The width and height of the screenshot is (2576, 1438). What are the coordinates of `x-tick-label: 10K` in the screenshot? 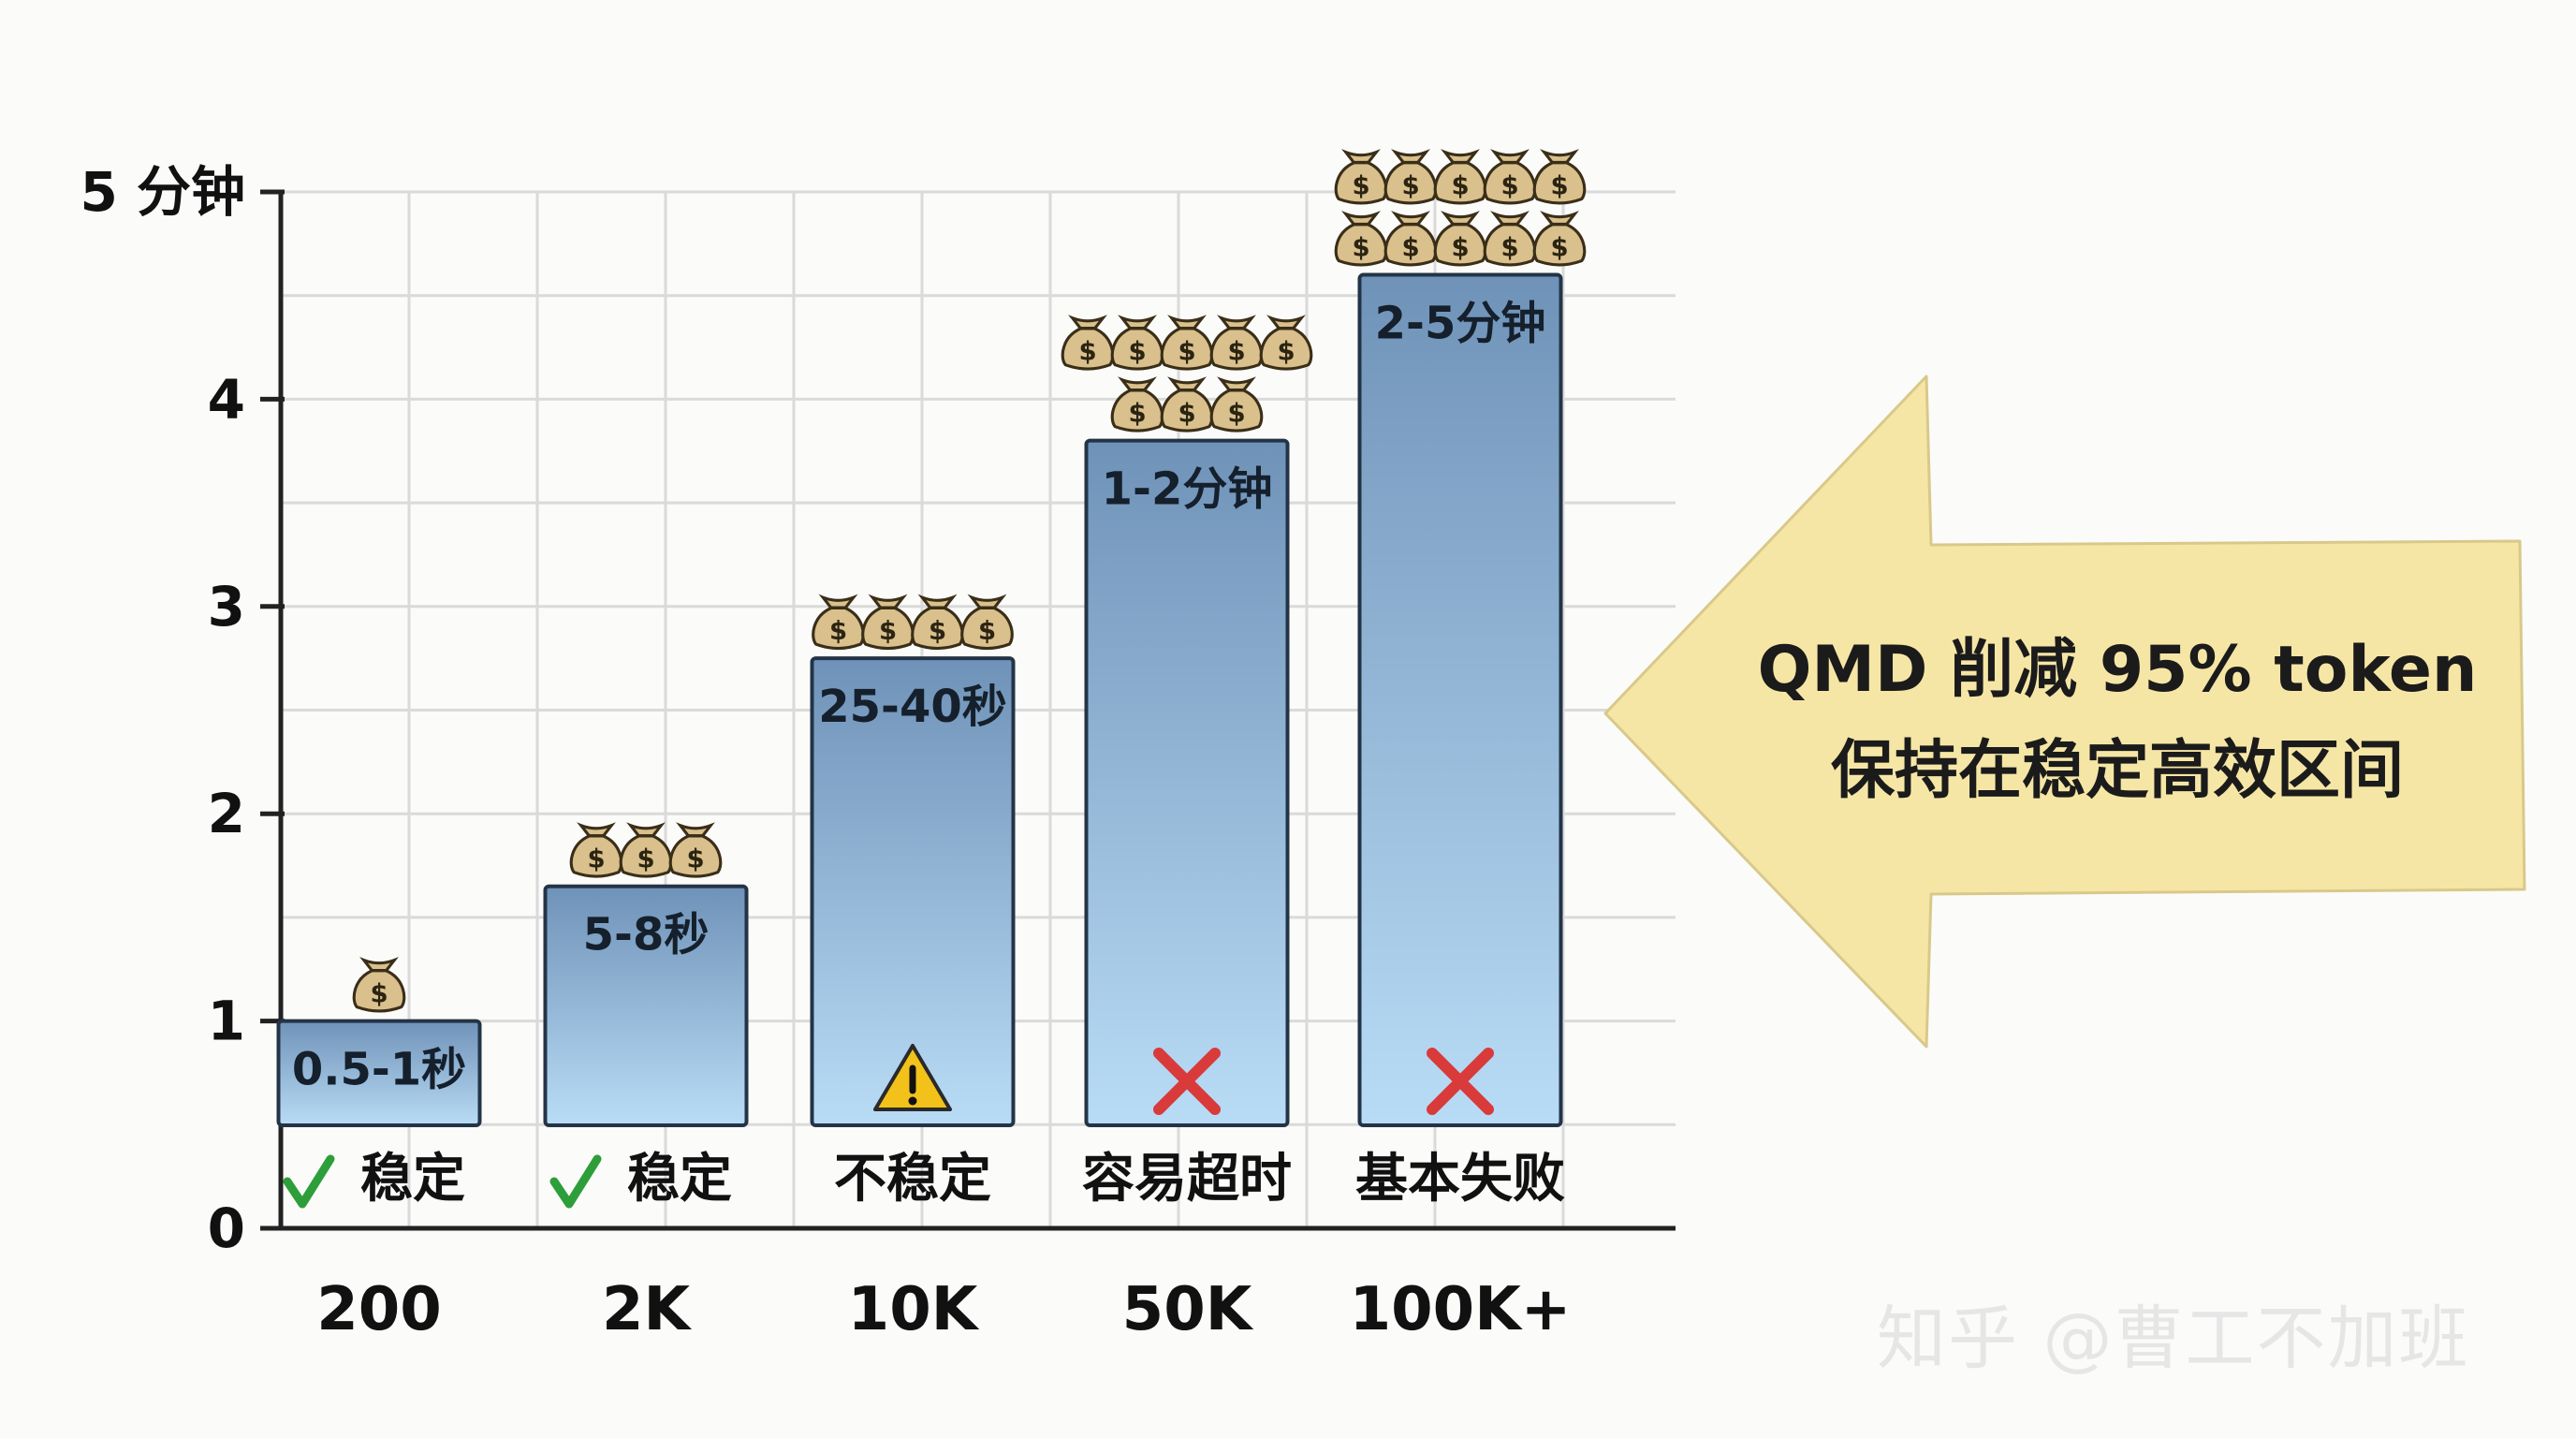 It's located at (914, 1309).